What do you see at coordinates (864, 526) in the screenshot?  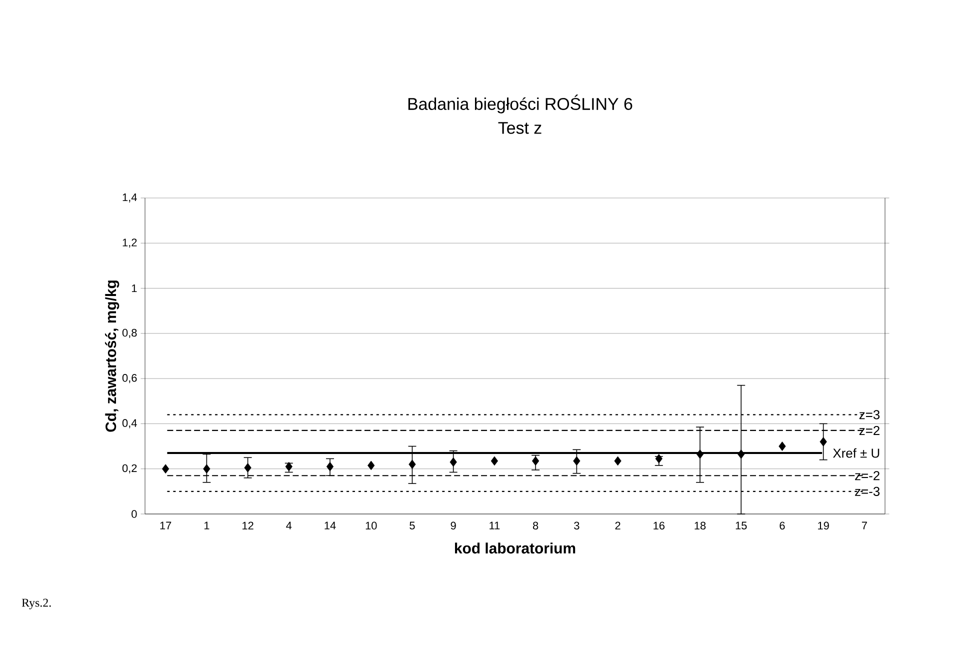 I see `x-tick-label: 7` at bounding box center [864, 526].